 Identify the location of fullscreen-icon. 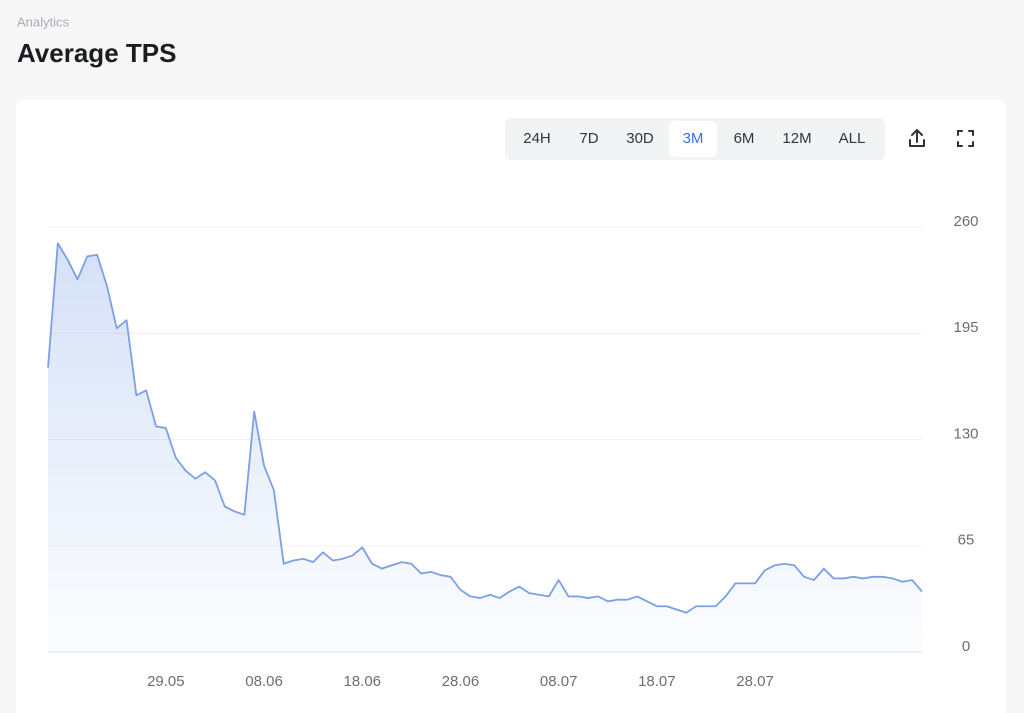
(965, 138).